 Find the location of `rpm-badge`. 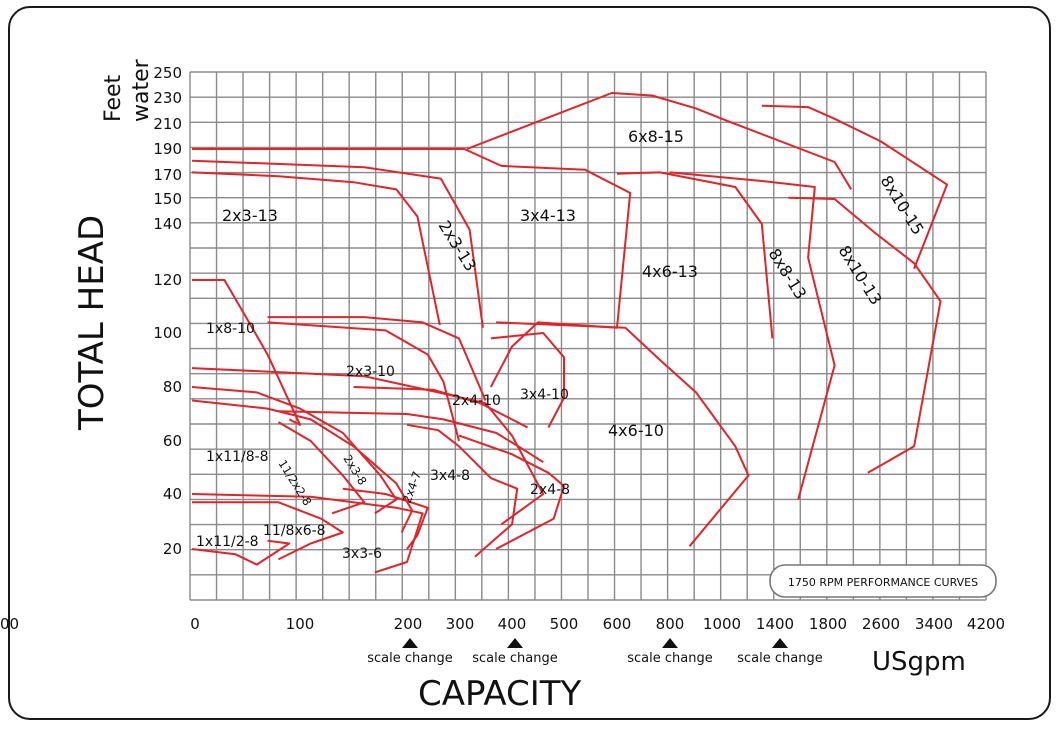

rpm-badge is located at coordinates (883, 581).